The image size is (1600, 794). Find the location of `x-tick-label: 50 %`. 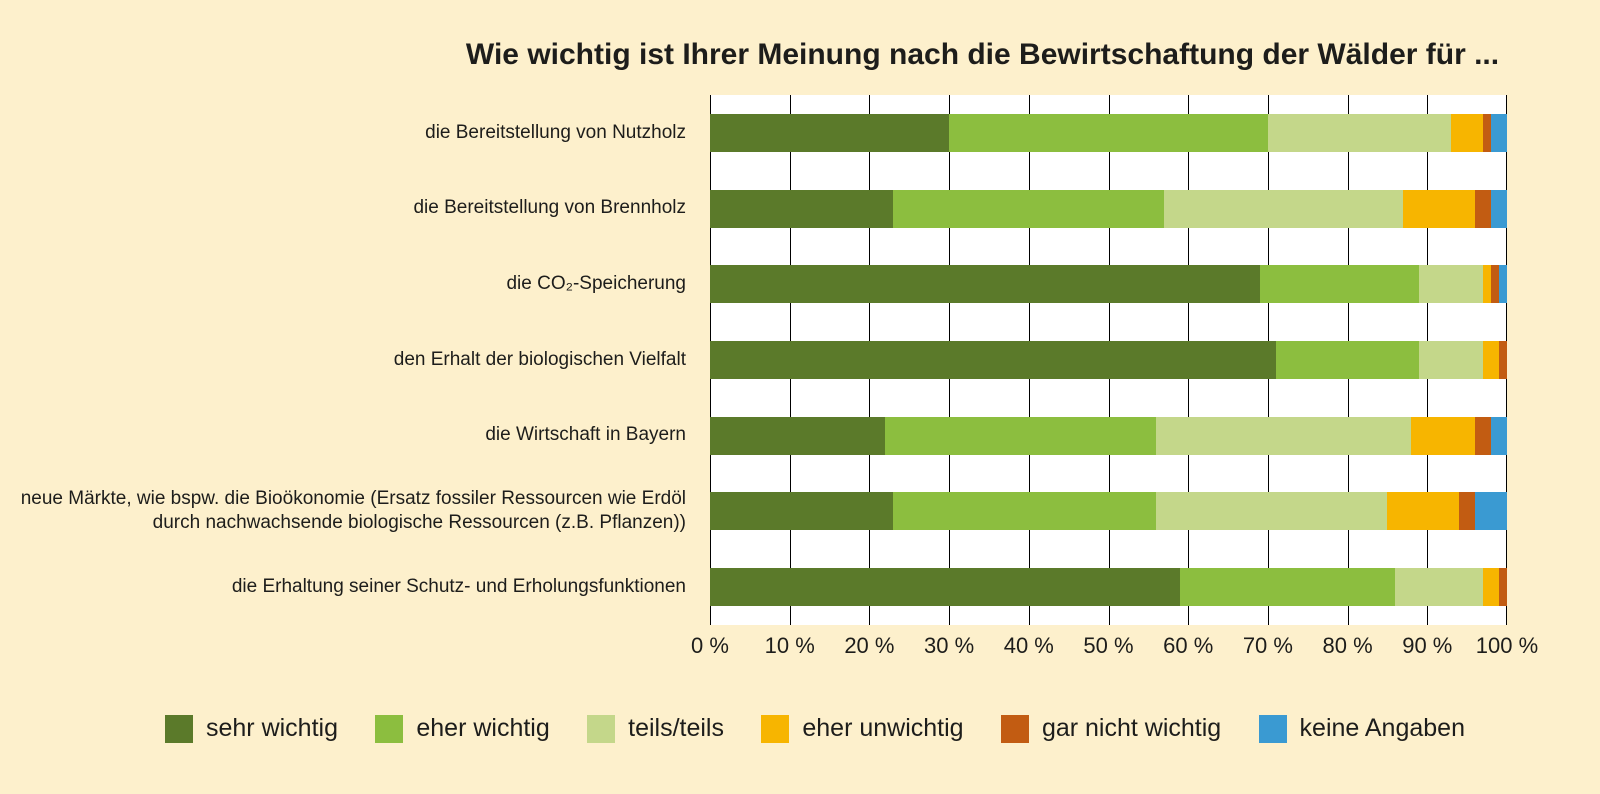

x-tick-label: 50 % is located at coordinates (1108, 645).